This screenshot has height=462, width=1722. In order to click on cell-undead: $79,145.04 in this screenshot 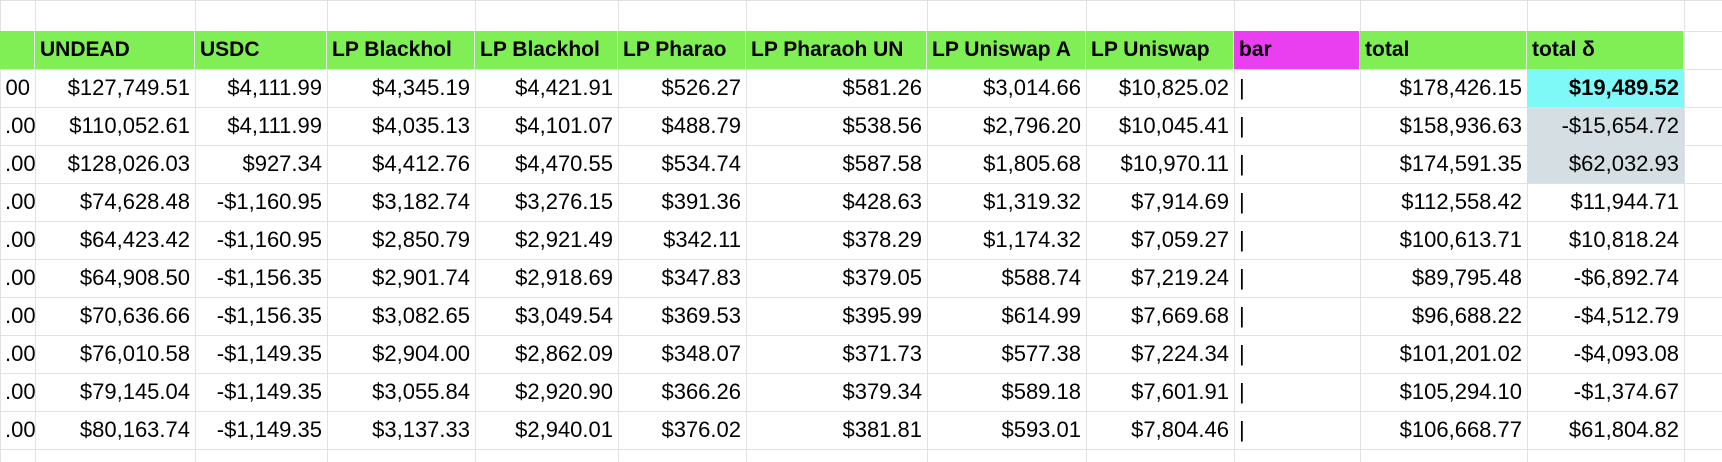, I will do `click(134, 391)`.